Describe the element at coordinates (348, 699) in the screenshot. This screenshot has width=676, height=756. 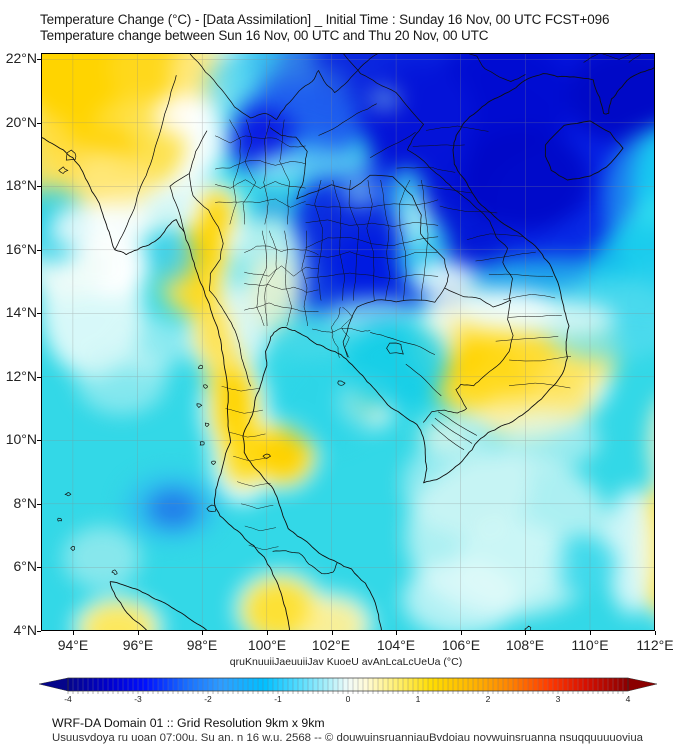
I see `svg-text: 0` at that location.